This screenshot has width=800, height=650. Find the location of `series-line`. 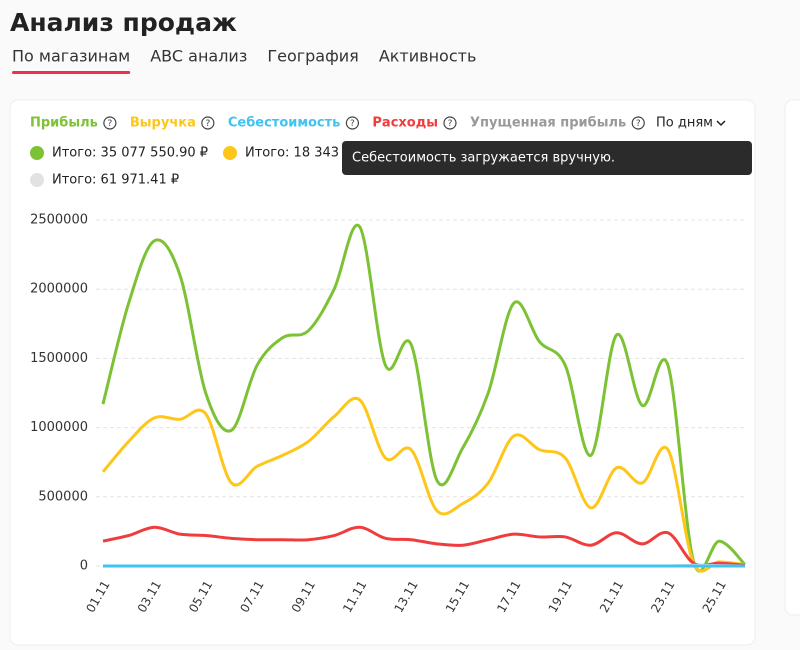

series-line is located at coordinates (424, 546).